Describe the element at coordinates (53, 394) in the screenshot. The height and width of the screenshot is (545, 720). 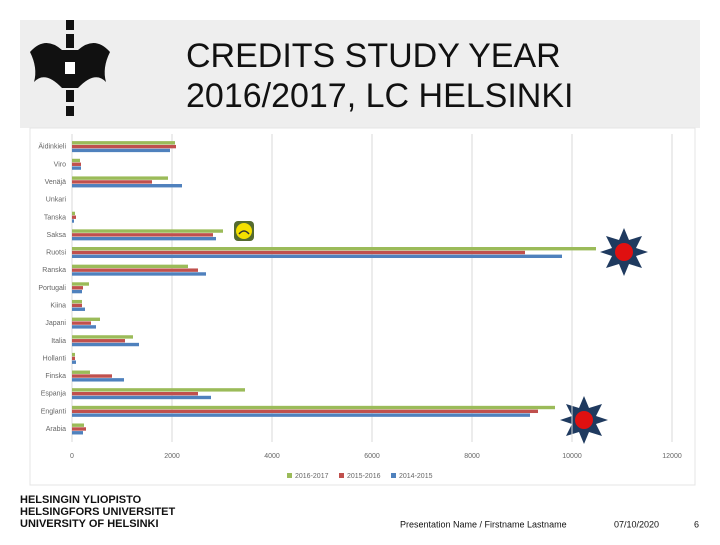
I see `y-tick-label: Espanja` at that location.